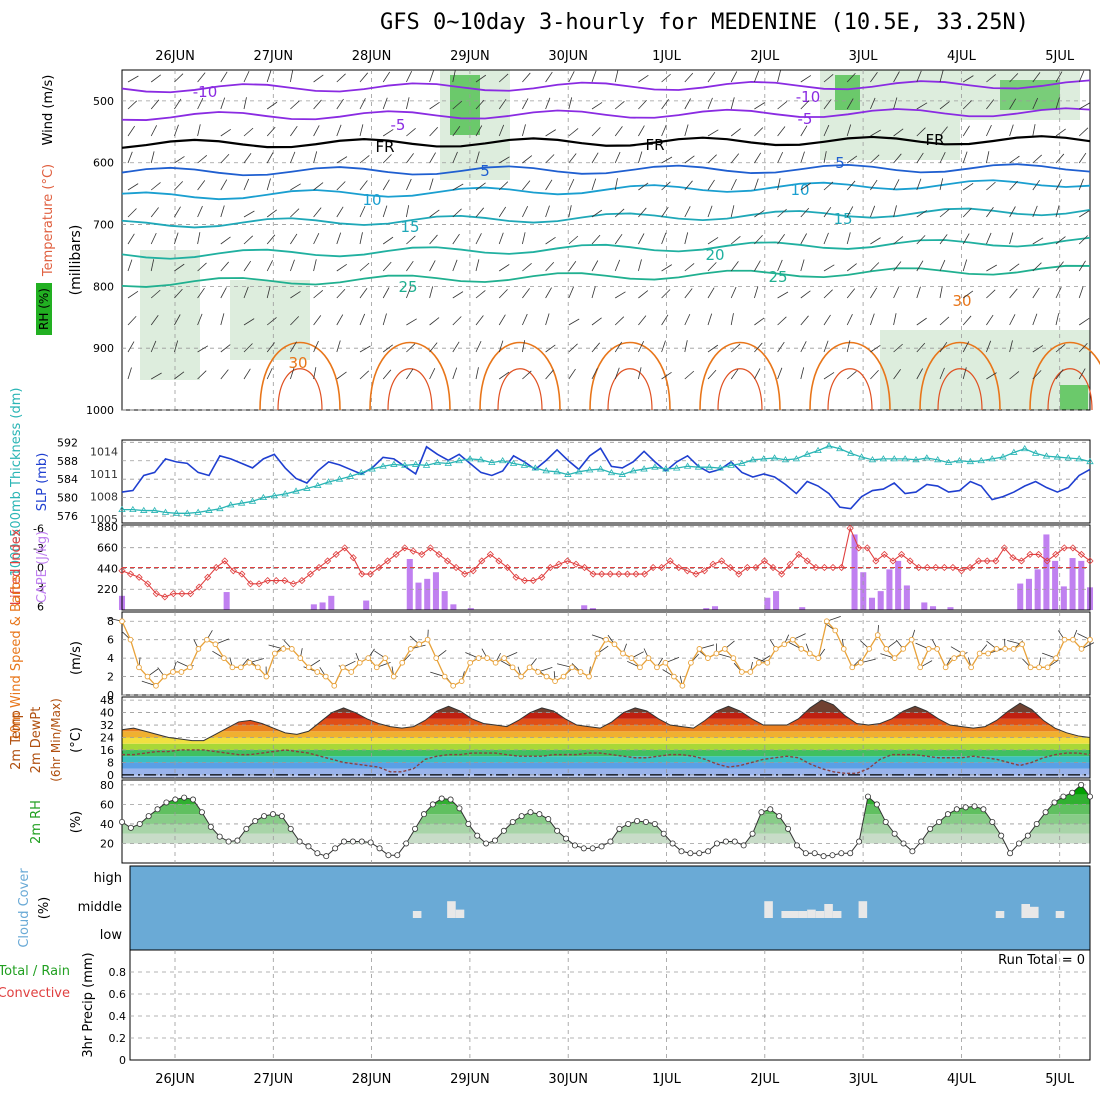 This screenshot has height=1100, width=1100. Describe the element at coordinates (600, 1008) in the screenshot. I see `panel-precip: 0 0.2 0.4 0.6 0.8` at that location.